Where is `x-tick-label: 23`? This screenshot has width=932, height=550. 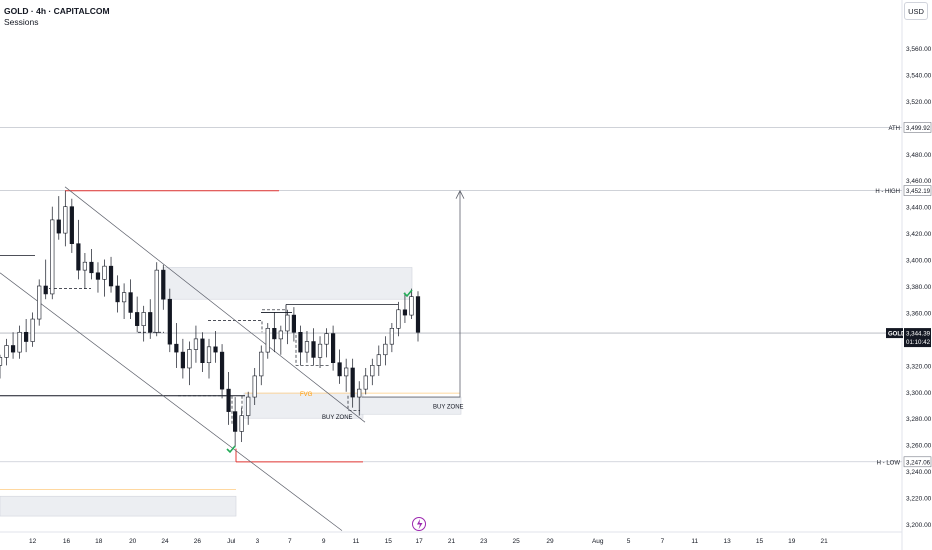 x-tick-label: 23 is located at coordinates (484, 541).